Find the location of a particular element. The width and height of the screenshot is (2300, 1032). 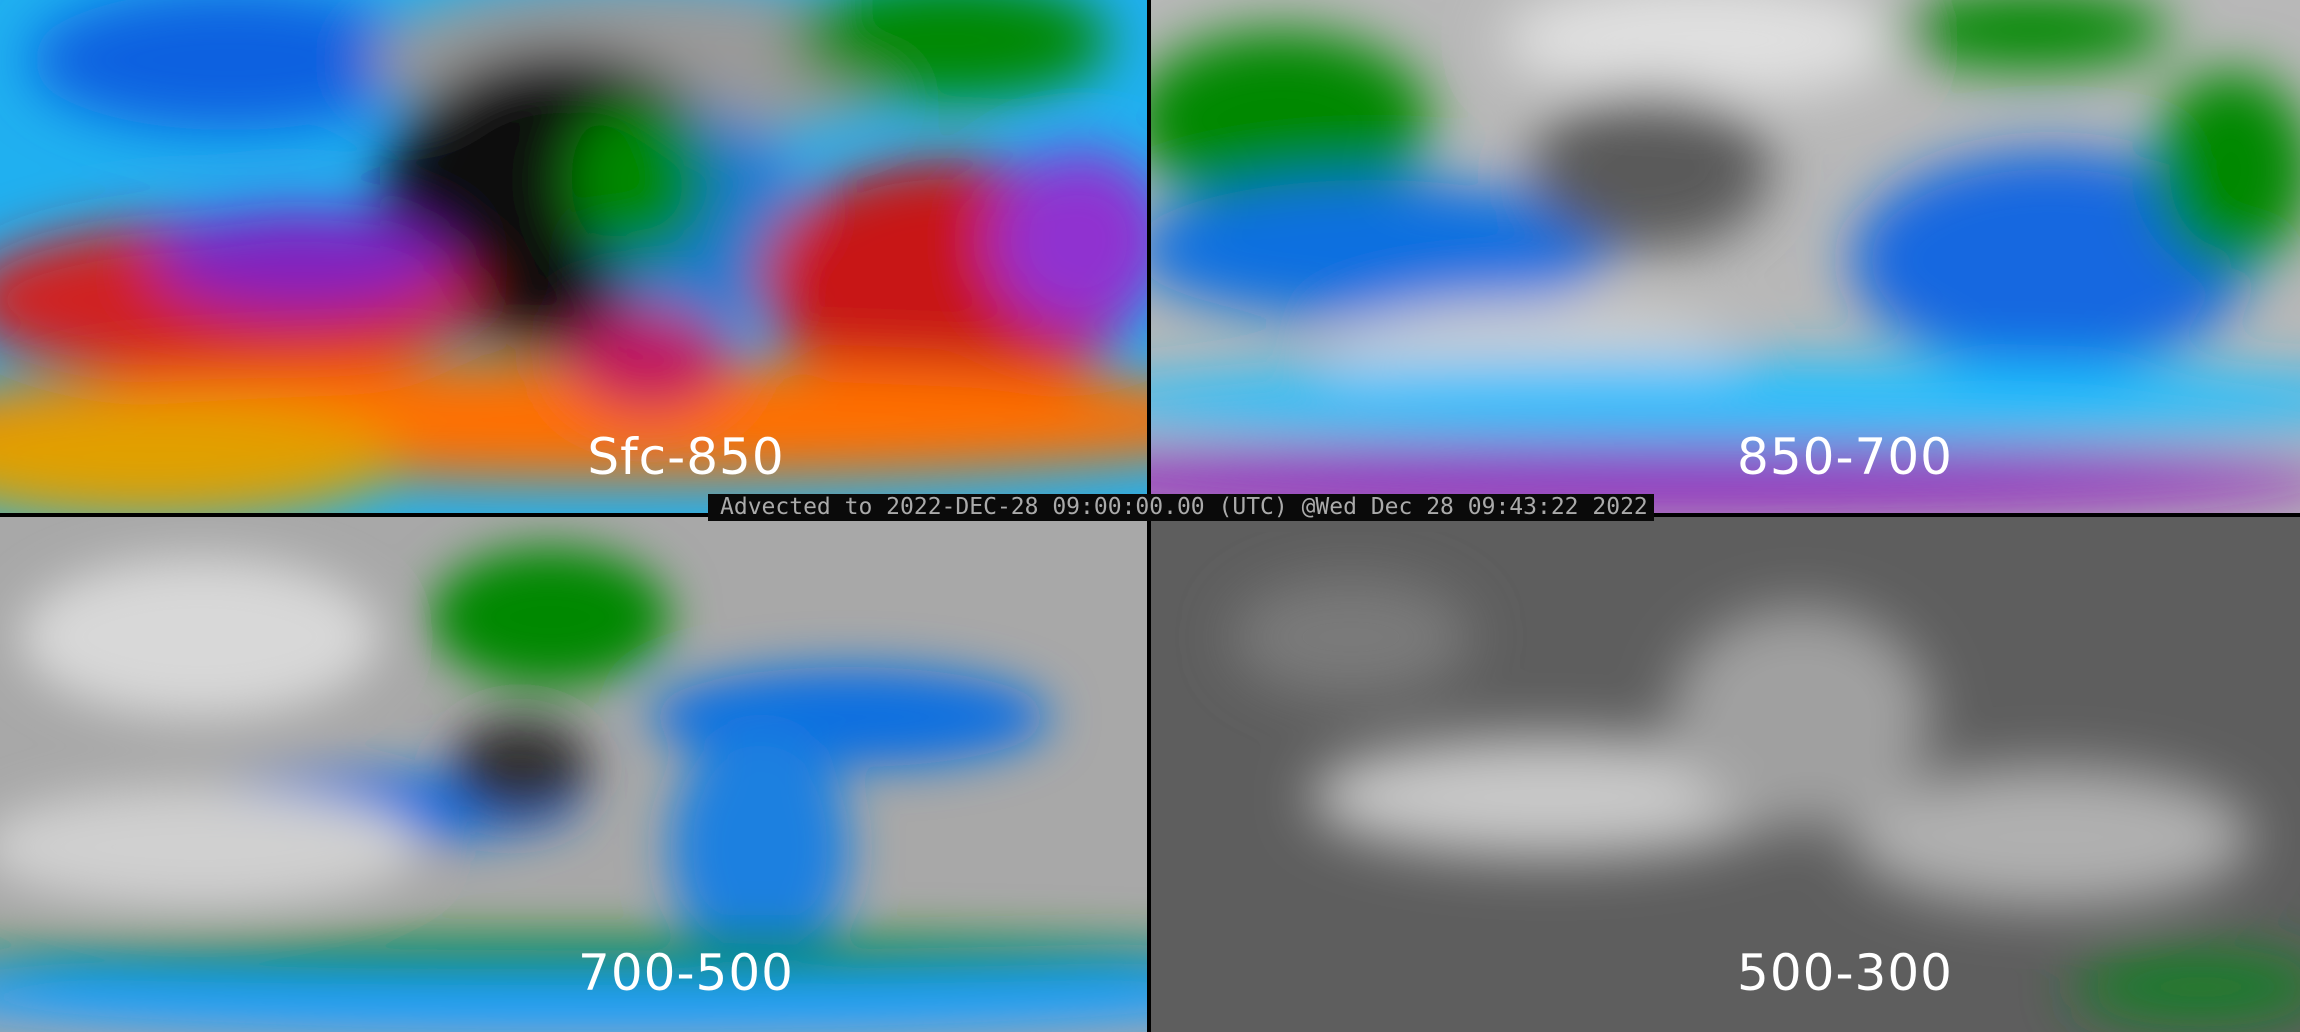

panel-label: 850-700 is located at coordinates (1845, 457).